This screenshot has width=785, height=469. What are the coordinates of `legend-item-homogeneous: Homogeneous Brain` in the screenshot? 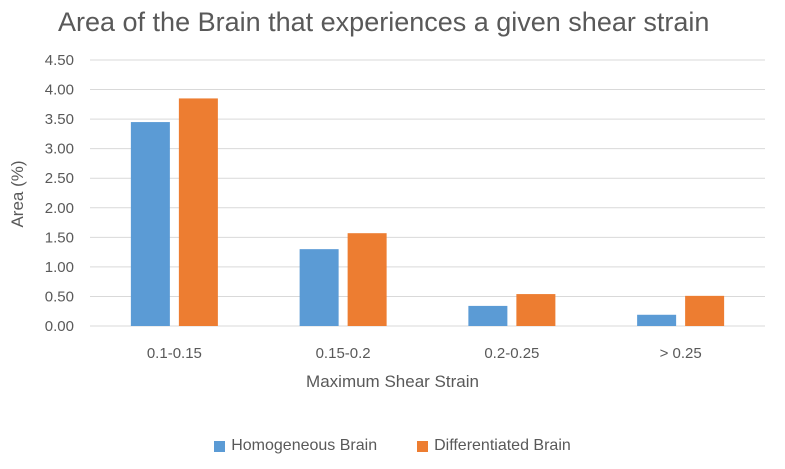 It's located at (295, 446).